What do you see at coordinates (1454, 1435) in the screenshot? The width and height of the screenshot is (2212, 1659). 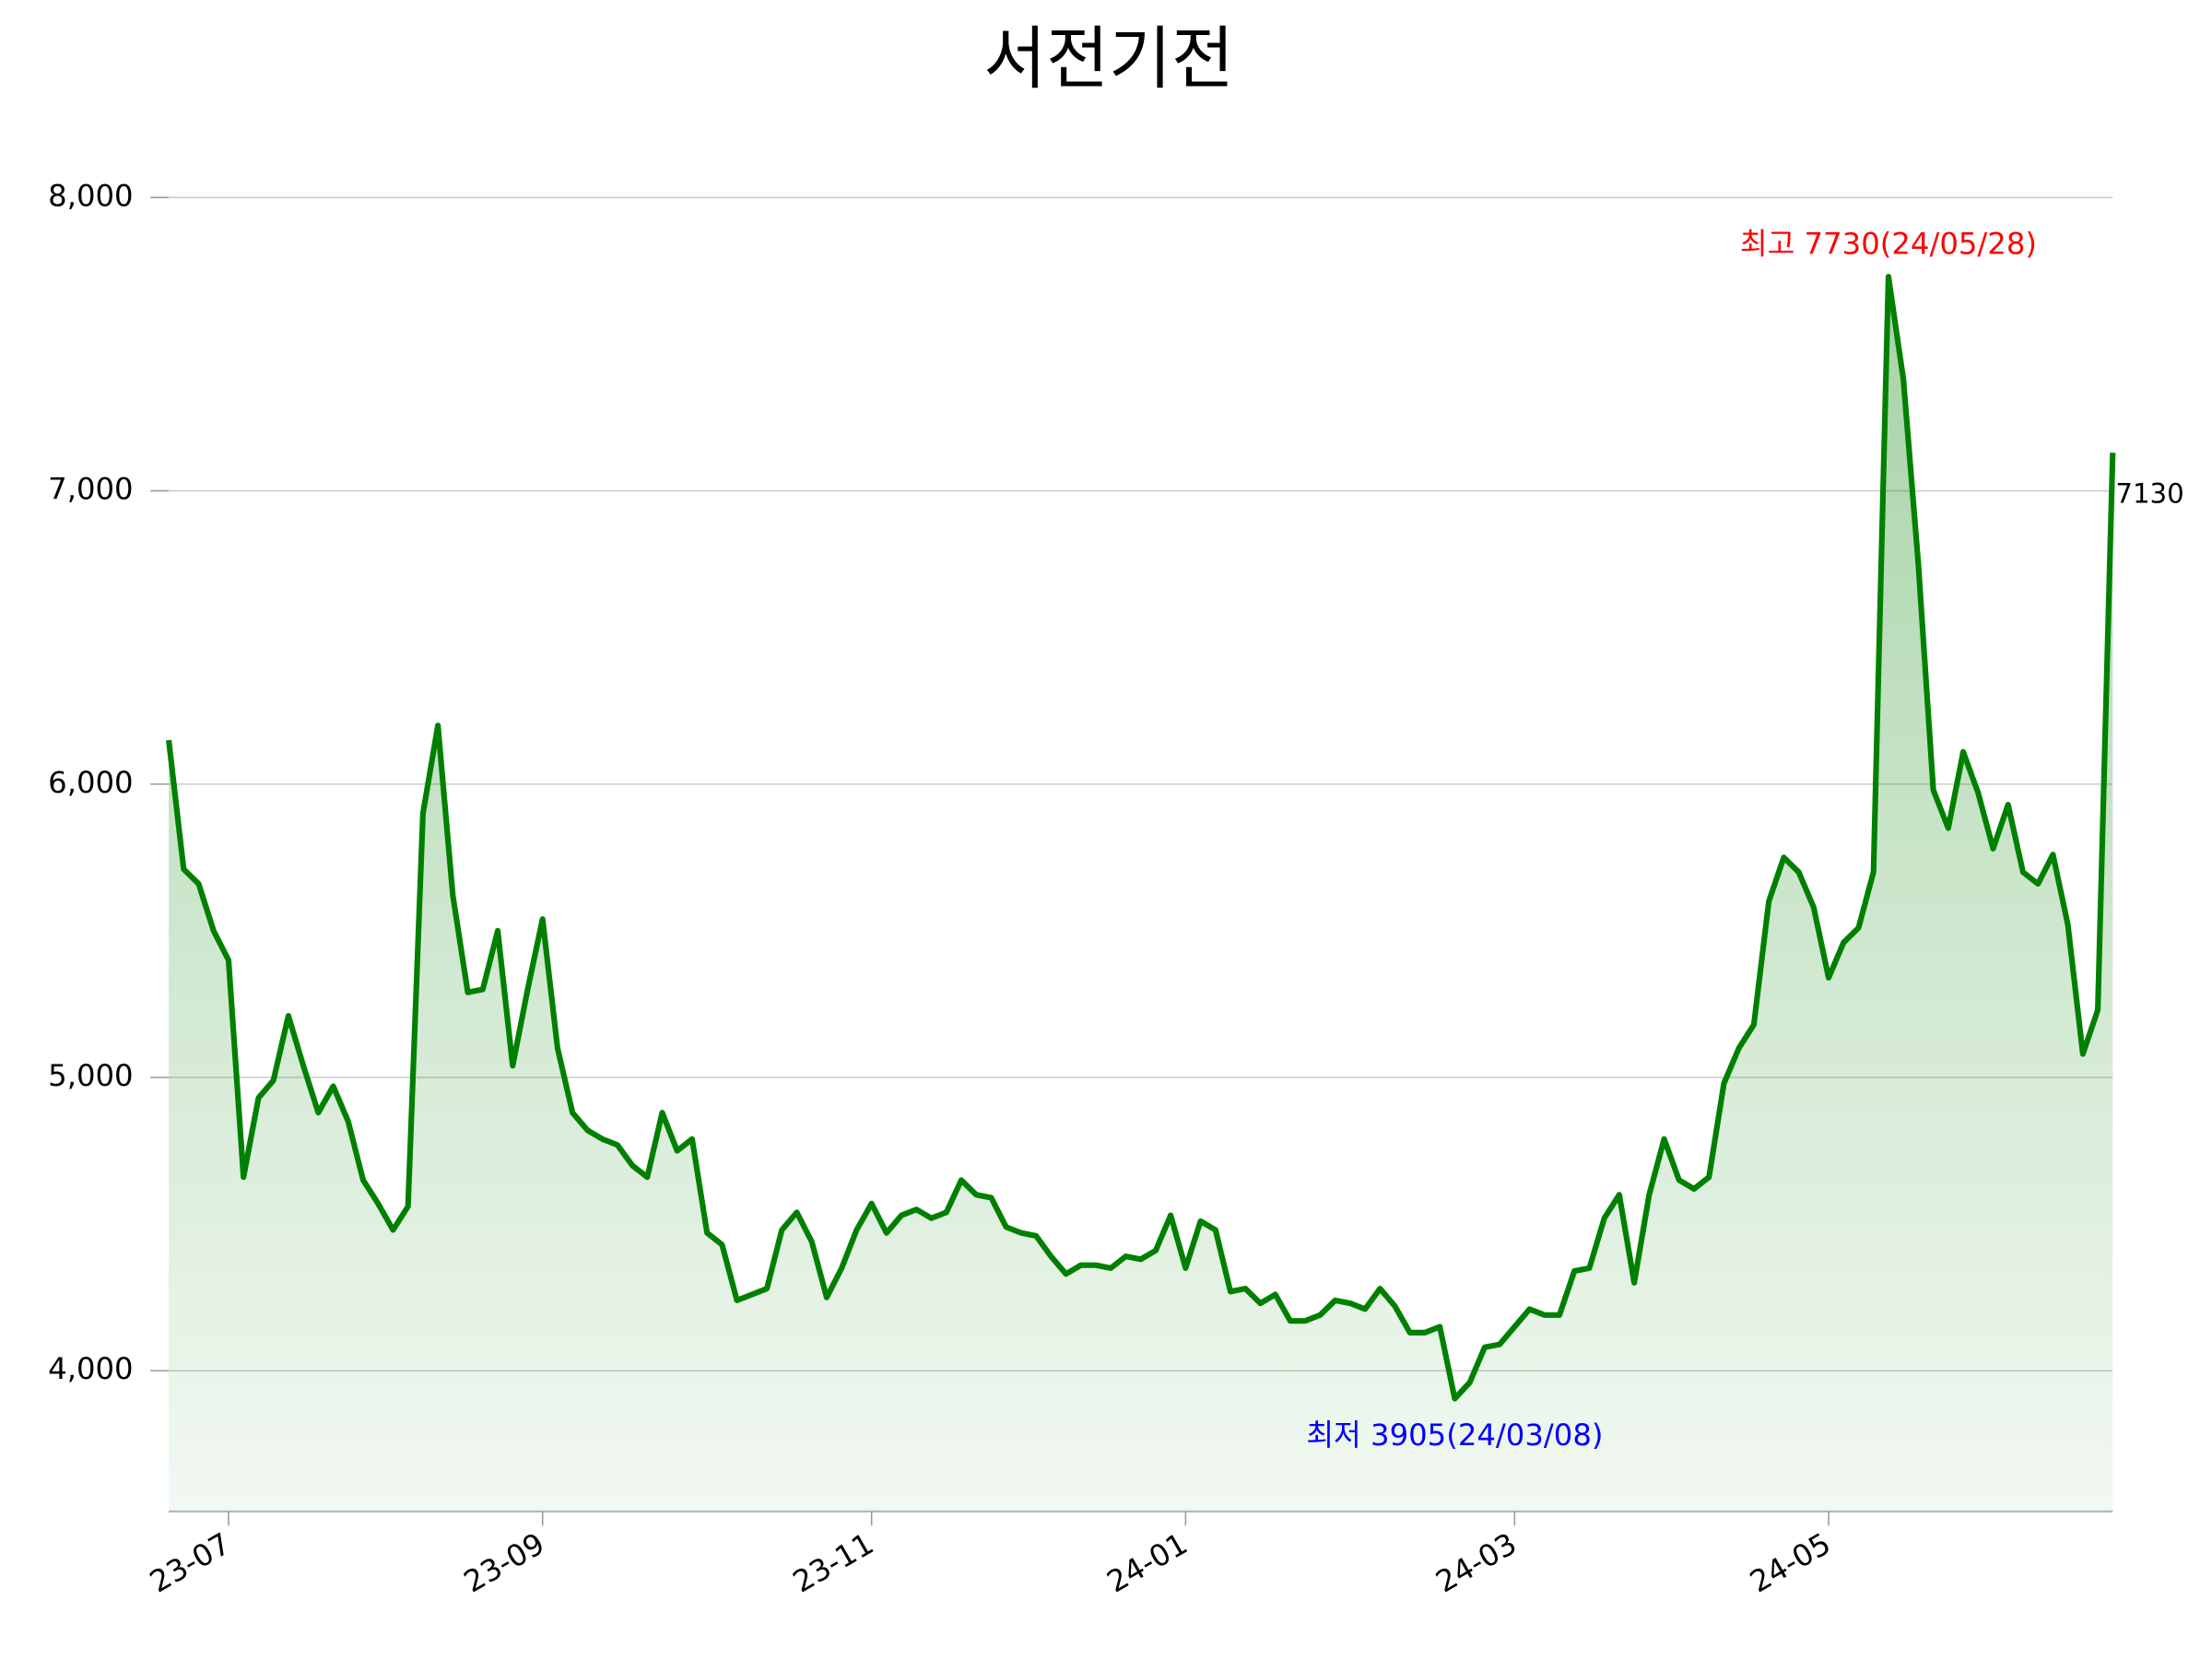 I see `low-label: 최저 3905(24/03/08)` at bounding box center [1454, 1435].